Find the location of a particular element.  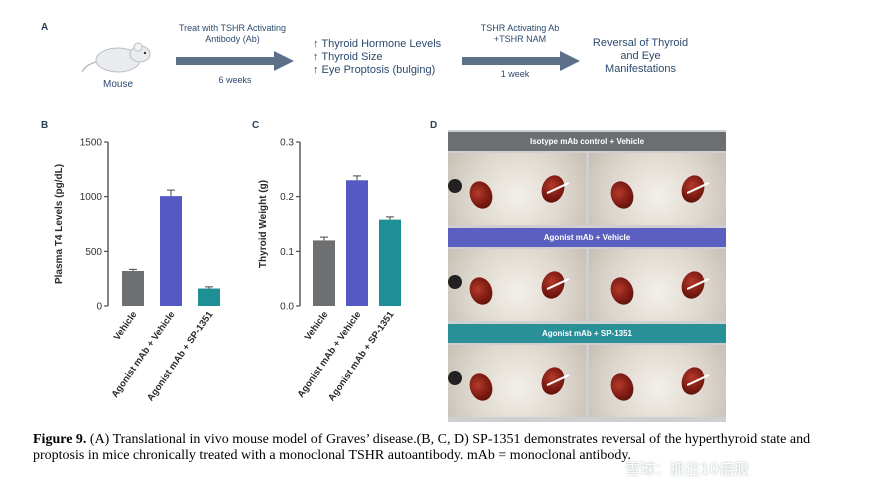

figure-label: Figure 9. is located at coordinates (60, 439).